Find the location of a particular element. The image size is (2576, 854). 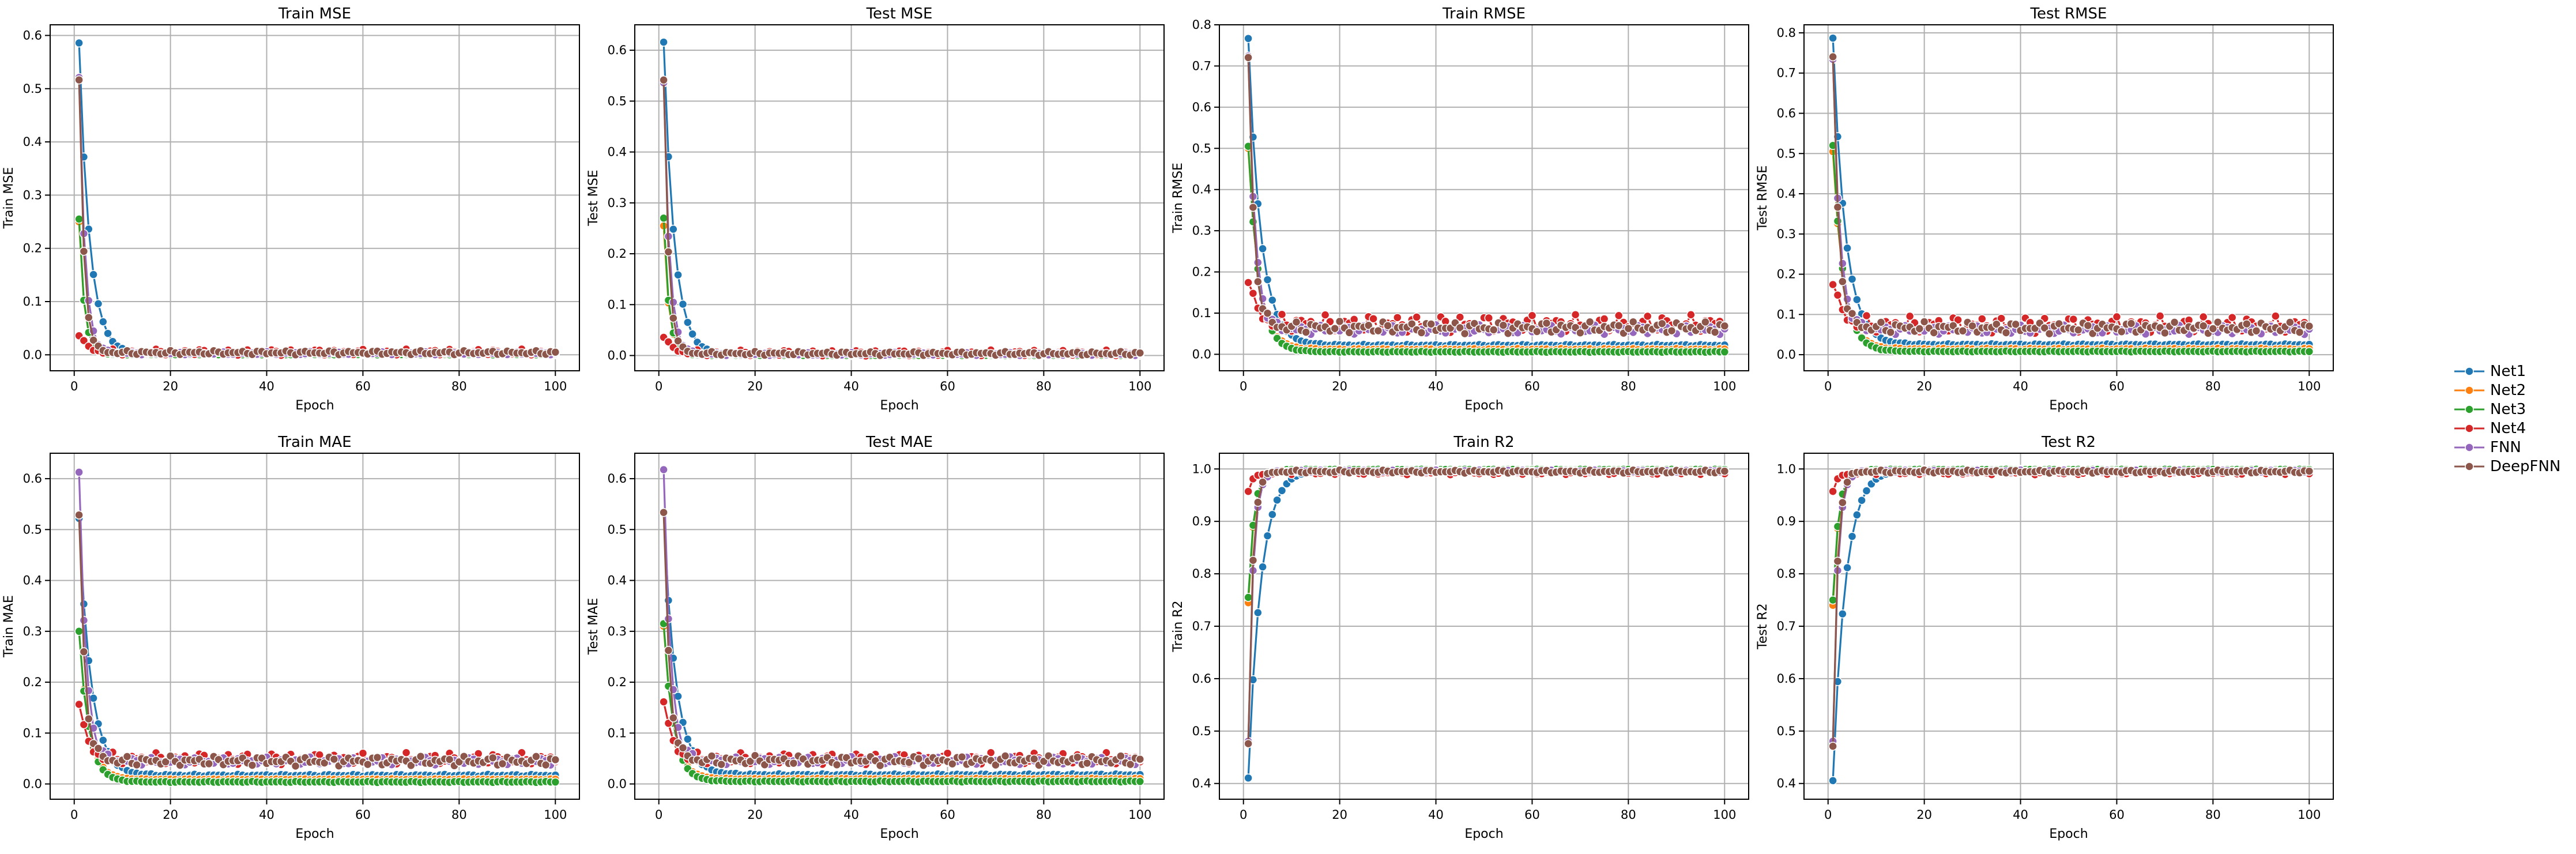

chart-title: Train RMSE is located at coordinates (1484, 14).